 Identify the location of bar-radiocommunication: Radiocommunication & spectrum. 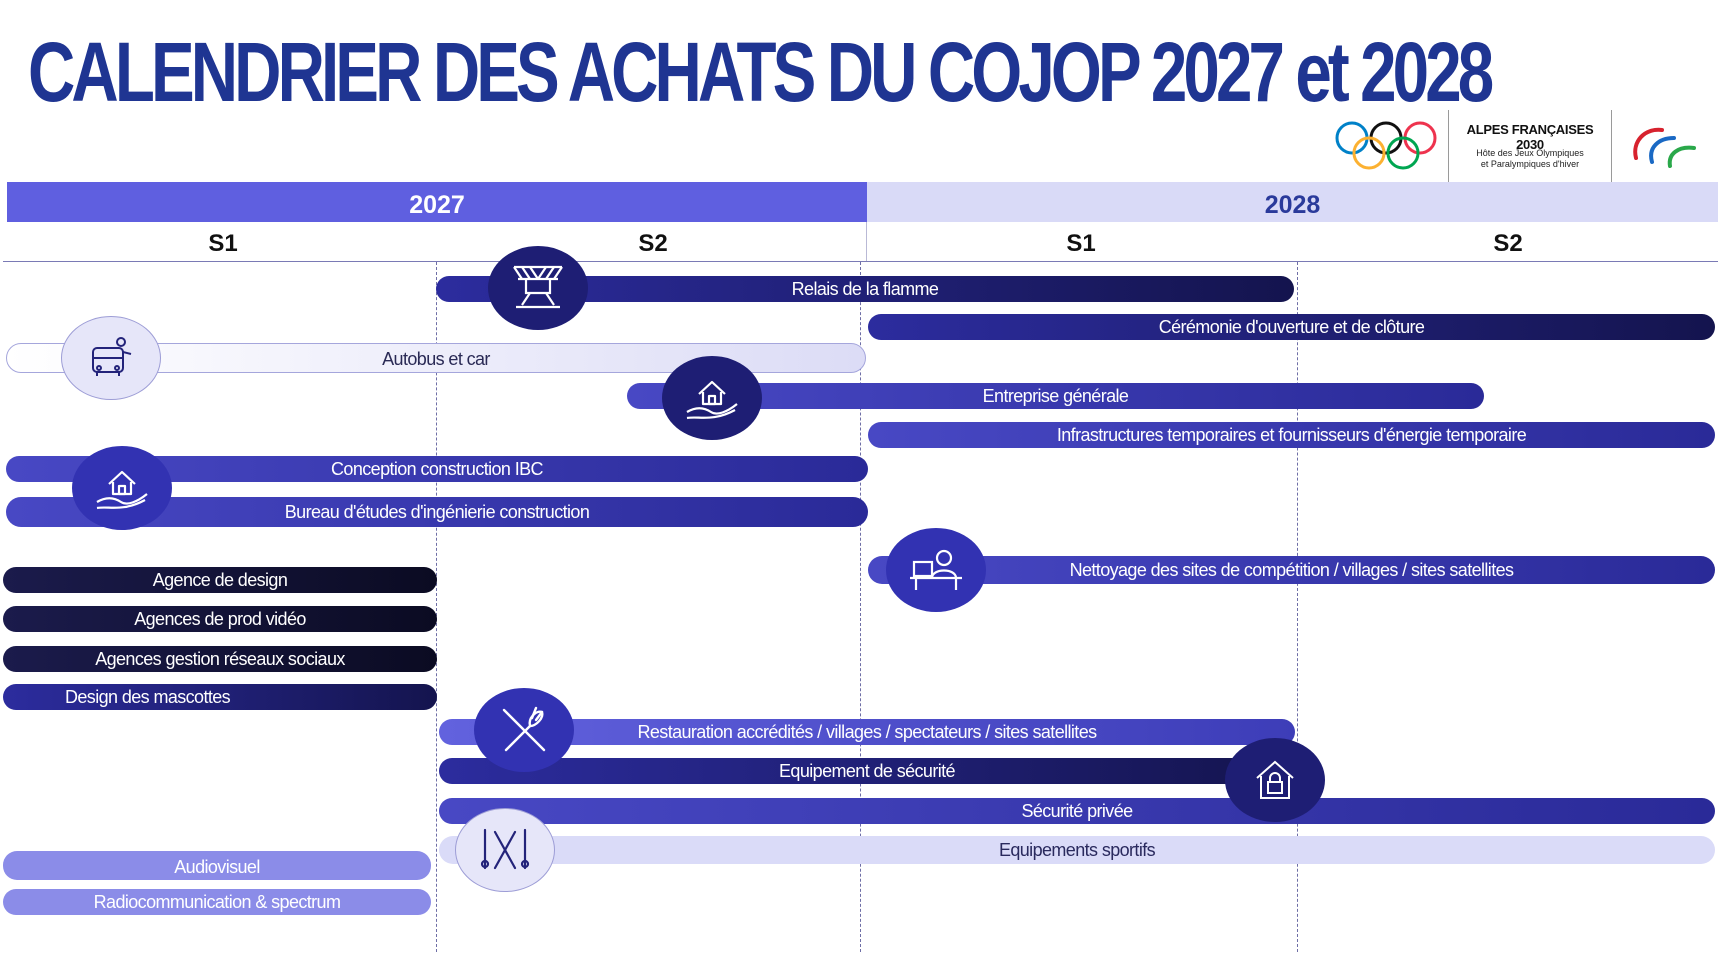
(217, 902).